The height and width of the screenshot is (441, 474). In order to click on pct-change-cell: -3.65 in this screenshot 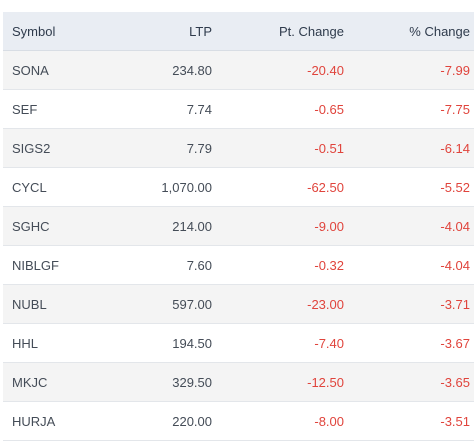, I will do `click(409, 382)`.